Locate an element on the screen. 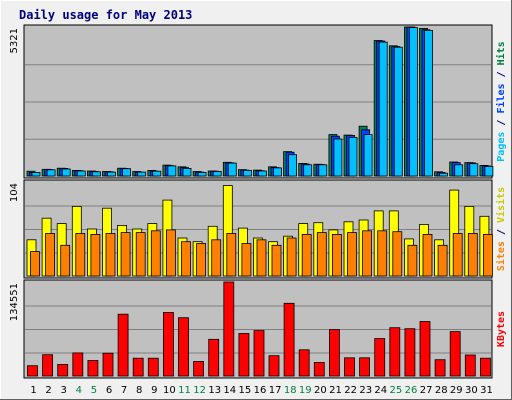 Image resolution: width=512 pixels, height=400 pixels. series-sites is located at coordinates (261, 253).